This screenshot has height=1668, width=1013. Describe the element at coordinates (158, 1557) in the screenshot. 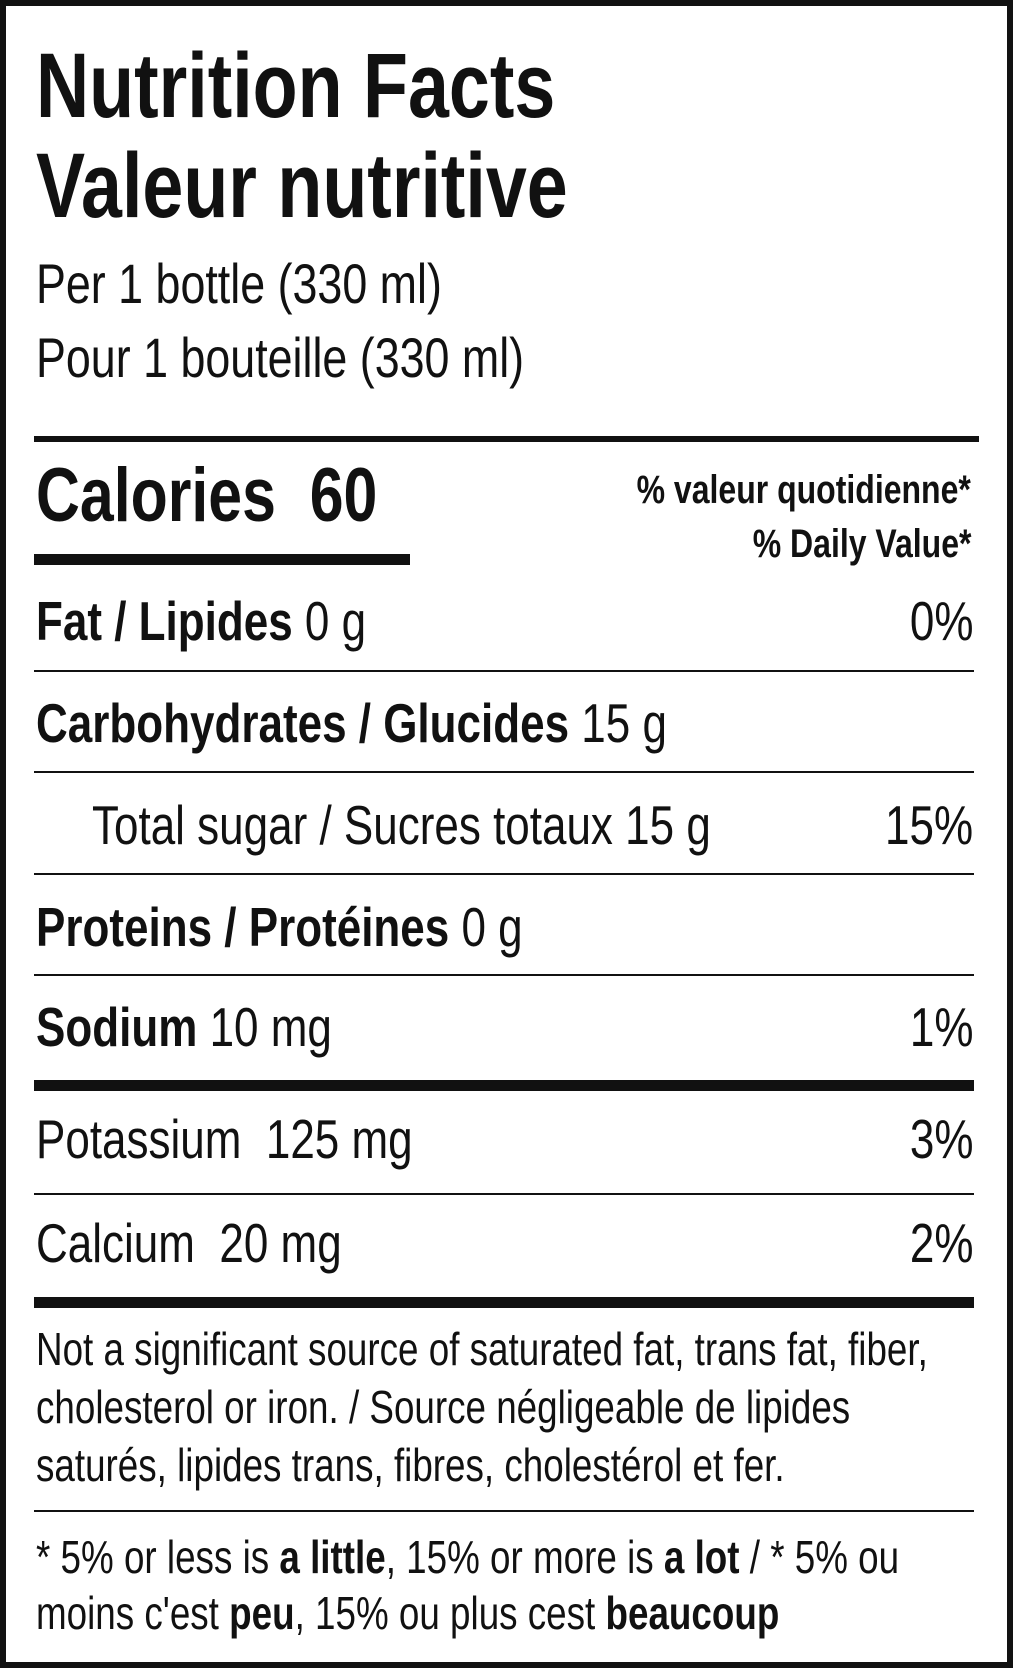

I see `footnote-text: * 5% or less is` at that location.